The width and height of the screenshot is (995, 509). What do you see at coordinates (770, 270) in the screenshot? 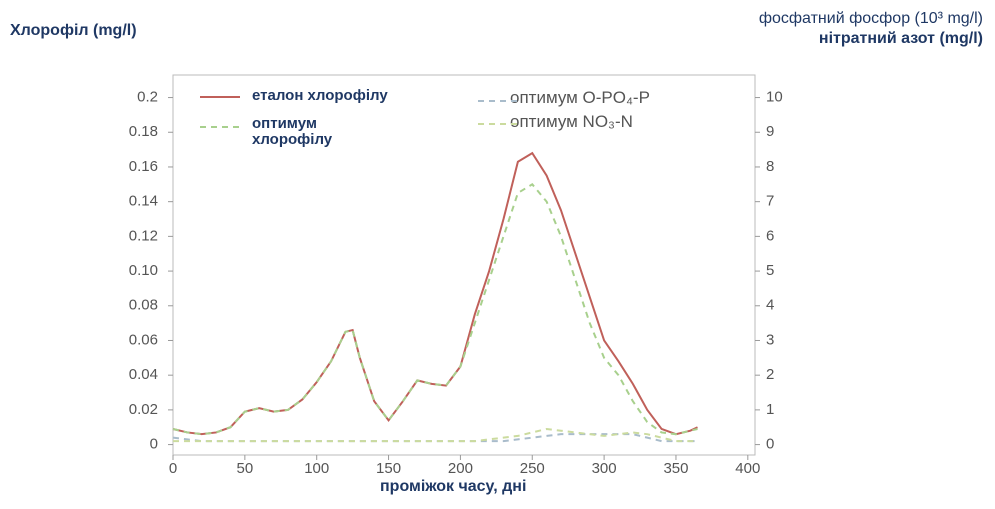
I see `y2-tick-label: 5` at bounding box center [770, 270].